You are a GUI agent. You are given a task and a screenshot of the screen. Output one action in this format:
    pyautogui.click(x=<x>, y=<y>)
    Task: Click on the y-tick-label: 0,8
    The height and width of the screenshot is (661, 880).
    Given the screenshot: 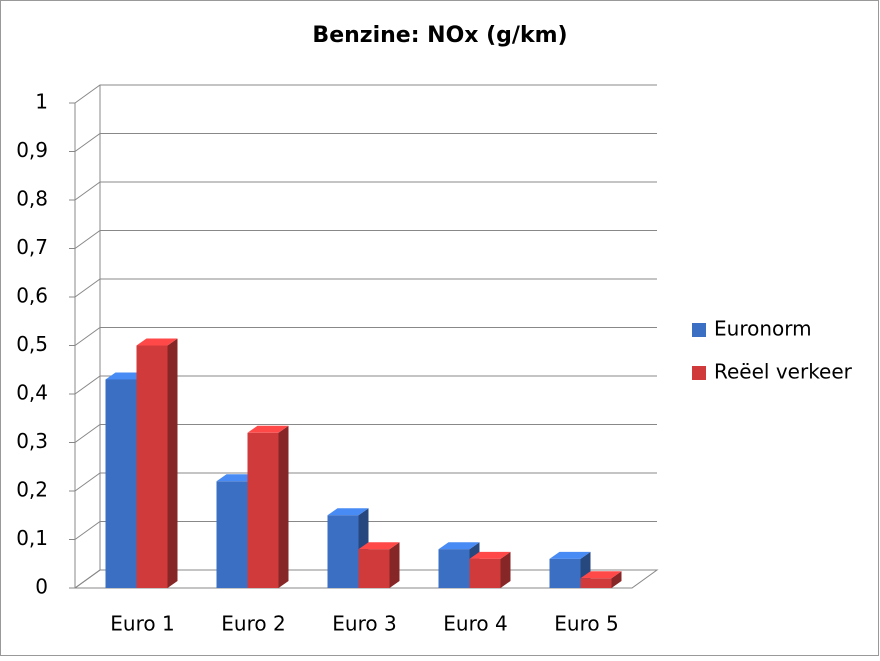 What is the action you would take?
    pyautogui.click(x=32, y=199)
    